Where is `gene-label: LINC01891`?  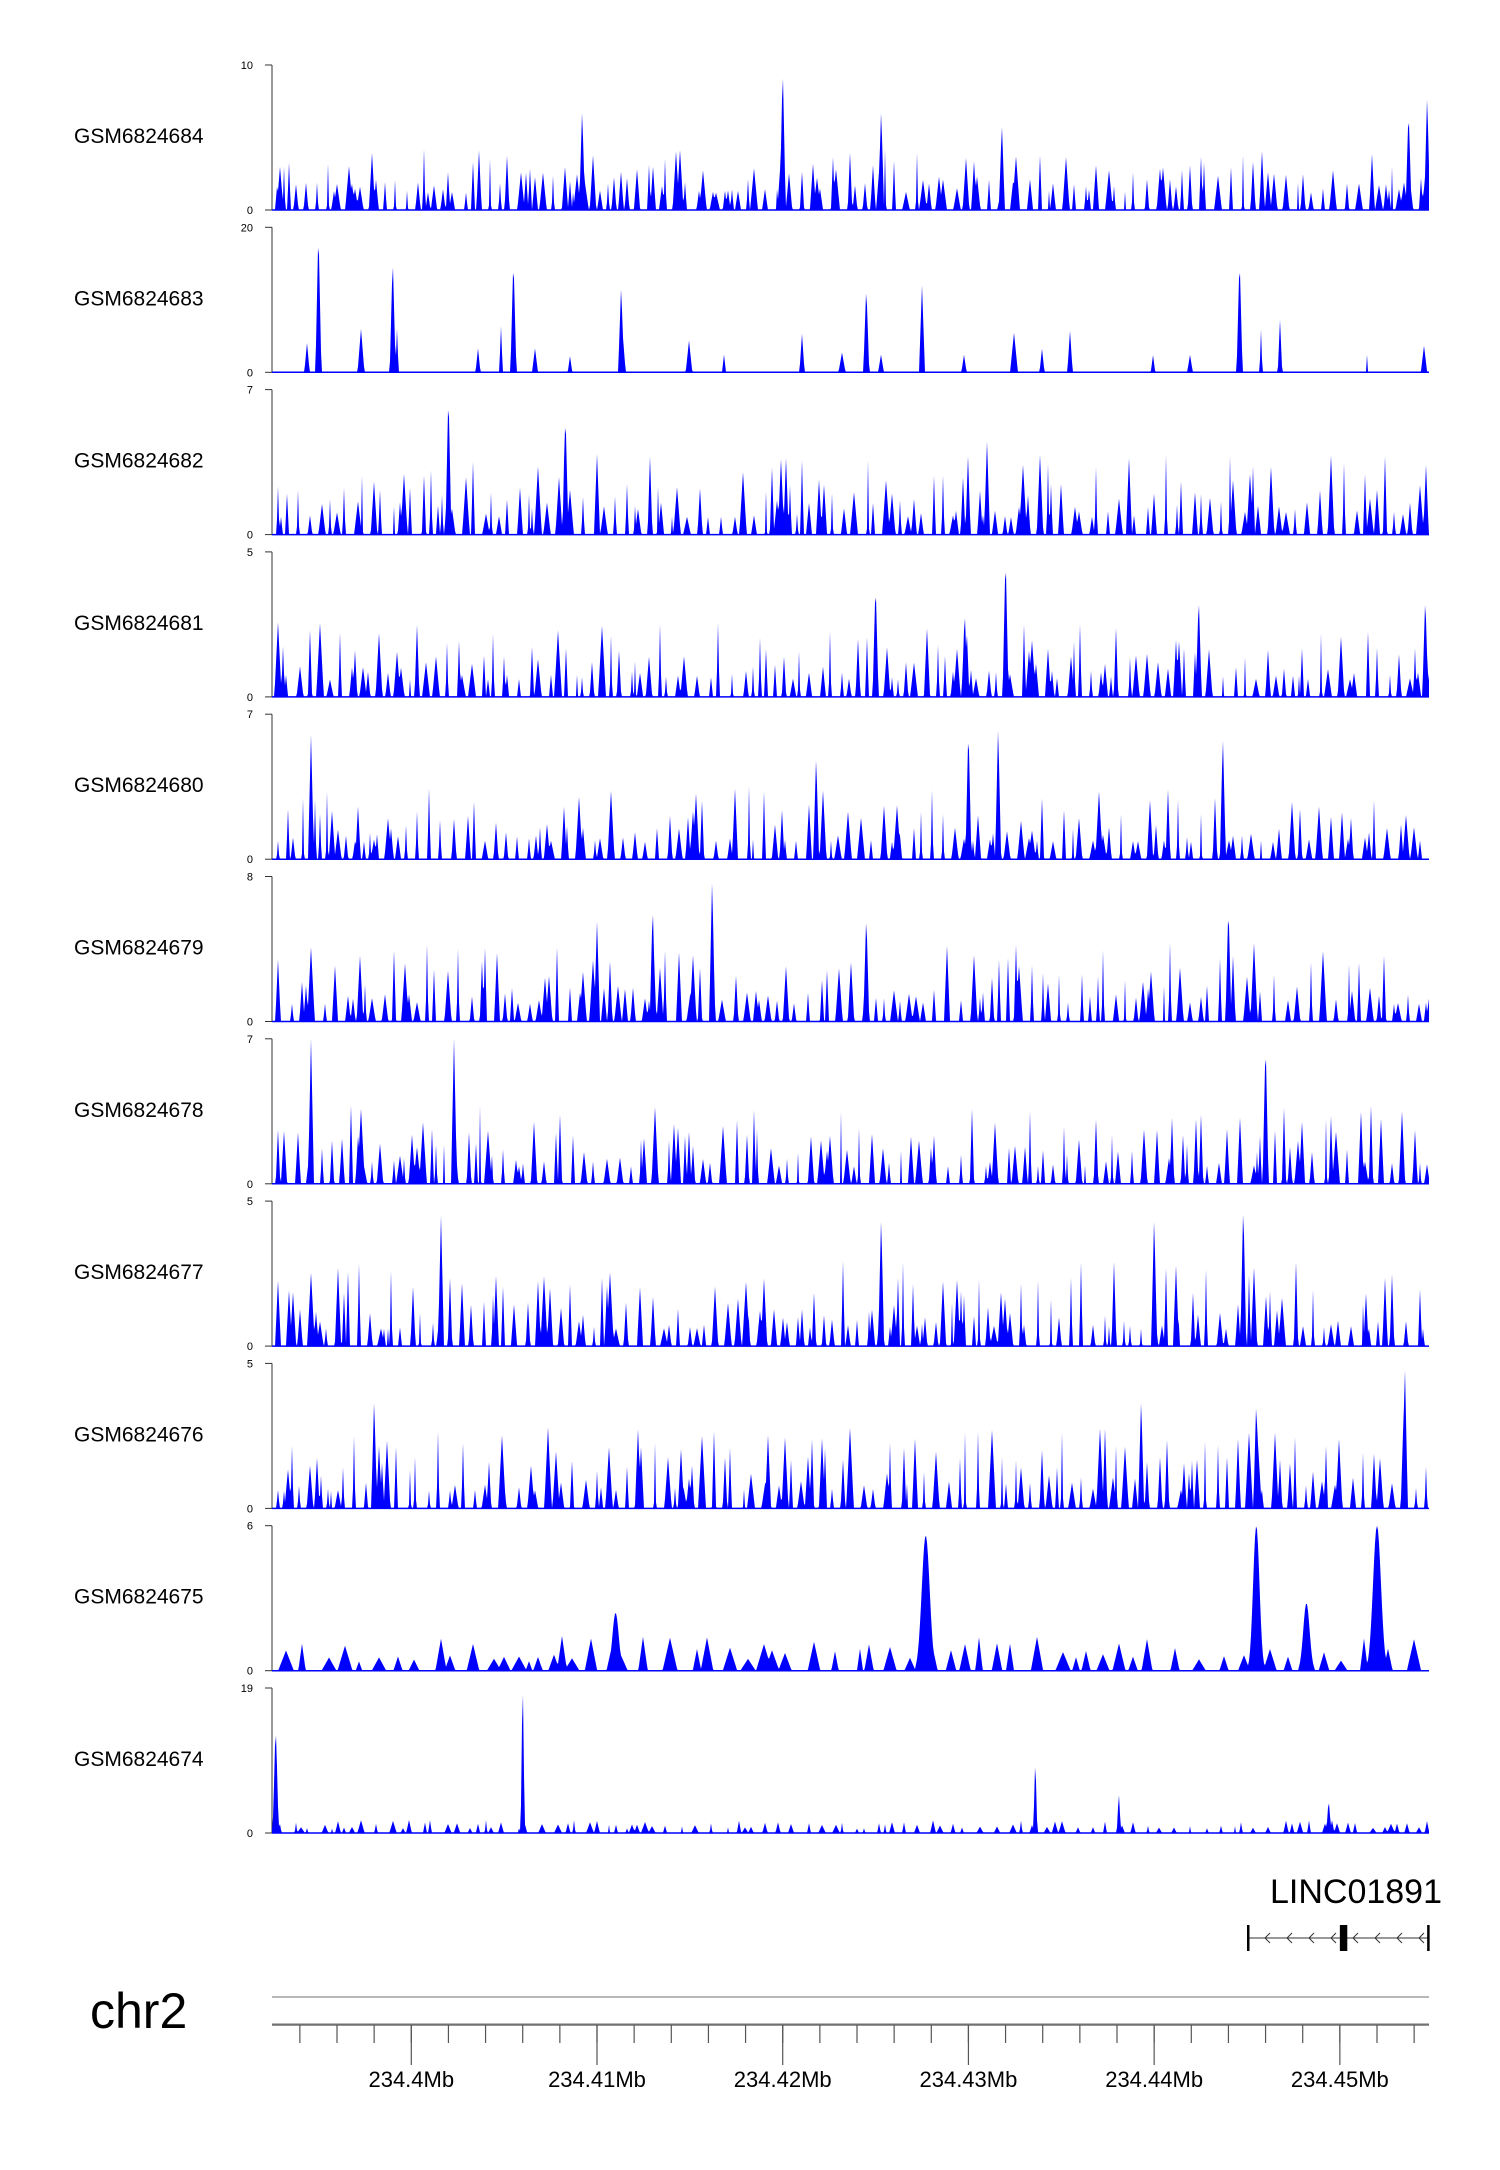 gene-label: LINC01891 is located at coordinates (1356, 1892).